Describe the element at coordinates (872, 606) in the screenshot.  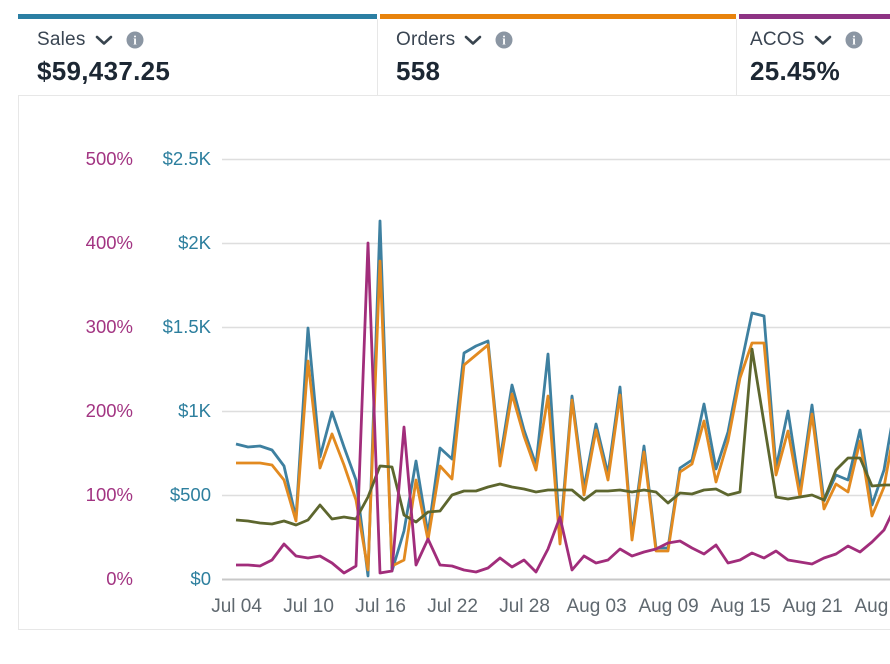
I see `svg-text: Aug 27` at that location.